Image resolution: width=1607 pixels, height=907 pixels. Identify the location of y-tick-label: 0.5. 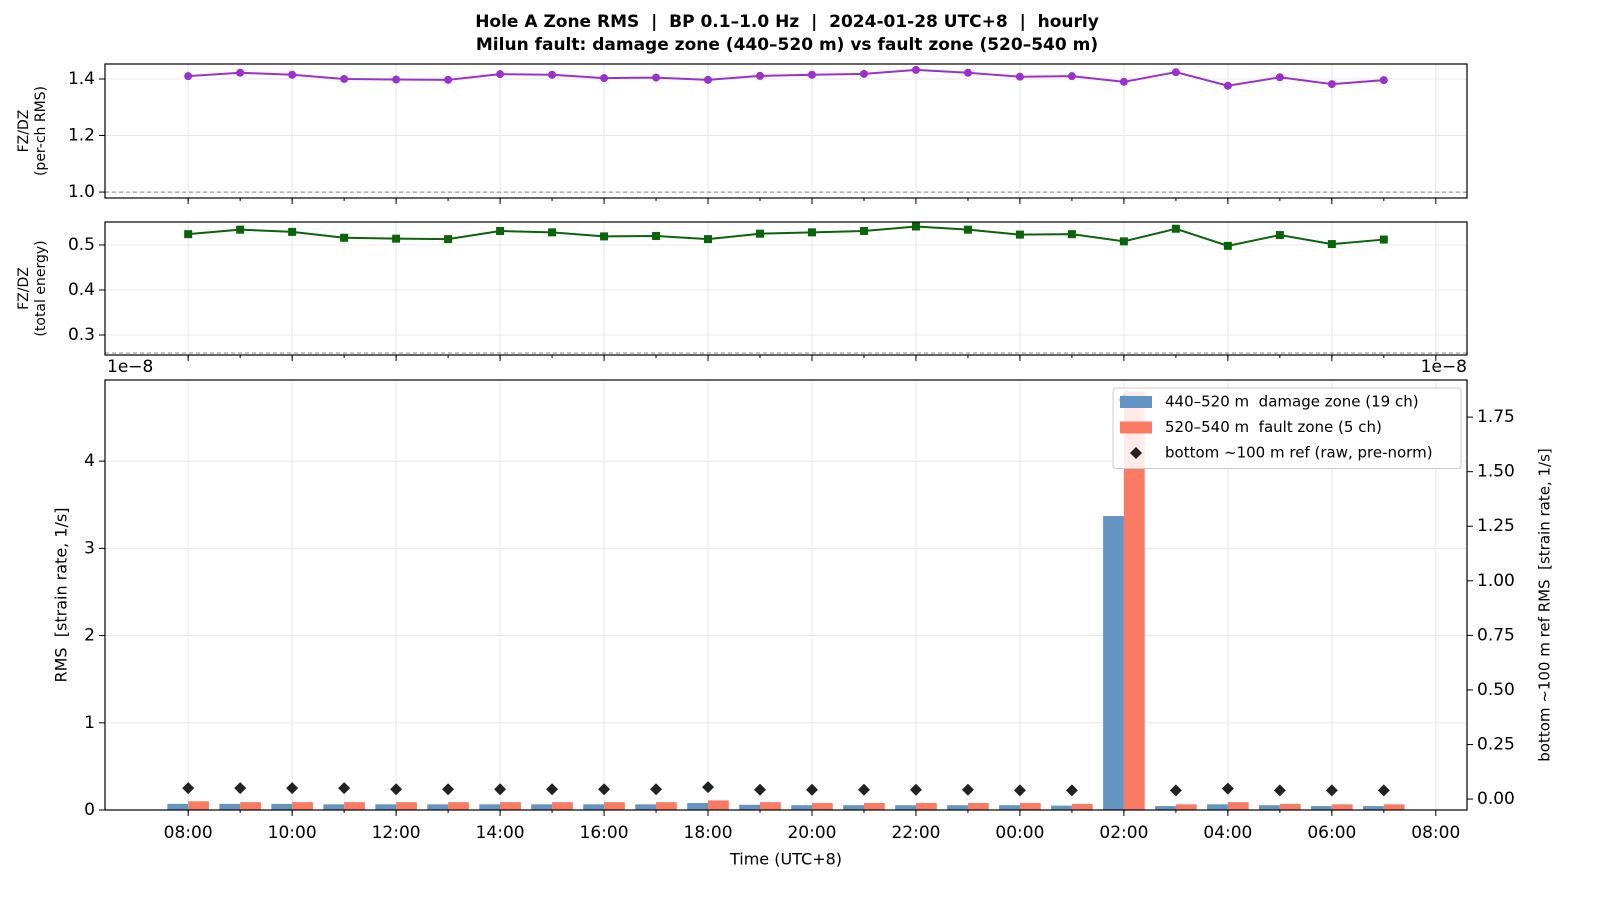
(81, 245).